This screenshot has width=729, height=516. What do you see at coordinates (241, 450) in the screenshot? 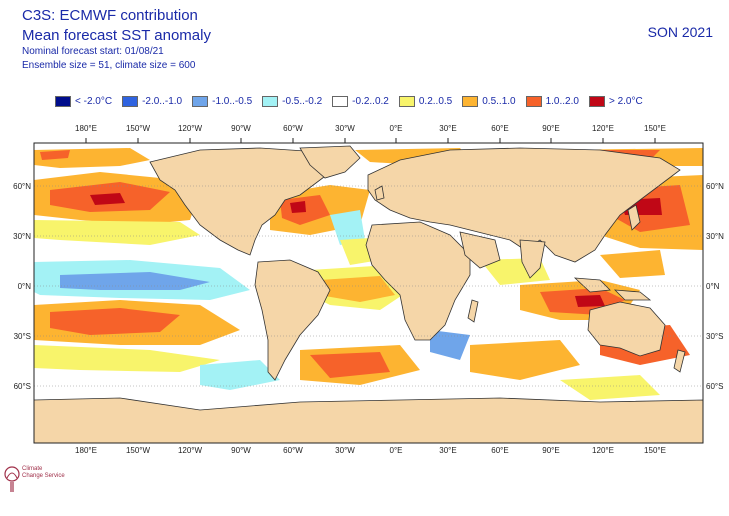
I see `lon-label-bottom: 90°W` at bounding box center [241, 450].